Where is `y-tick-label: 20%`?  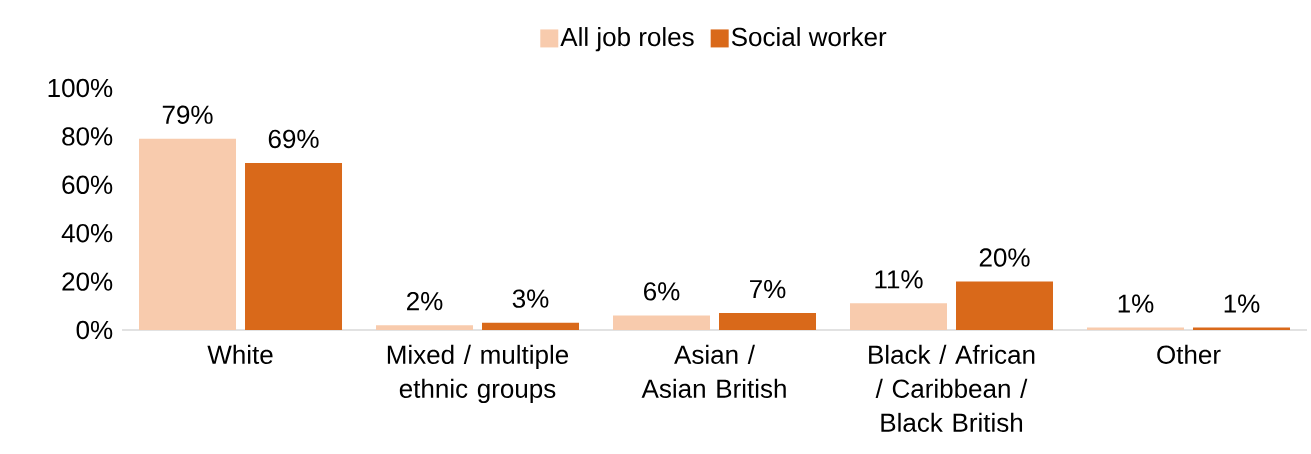
y-tick-label: 20% is located at coordinates (87, 281).